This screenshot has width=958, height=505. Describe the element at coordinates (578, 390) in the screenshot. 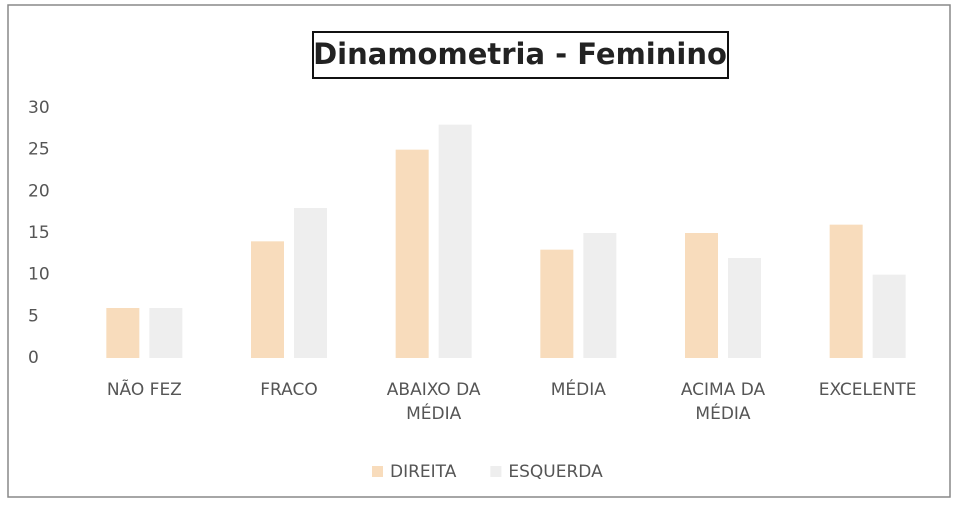

I see `x-tick-label: MÉDIA` at that location.